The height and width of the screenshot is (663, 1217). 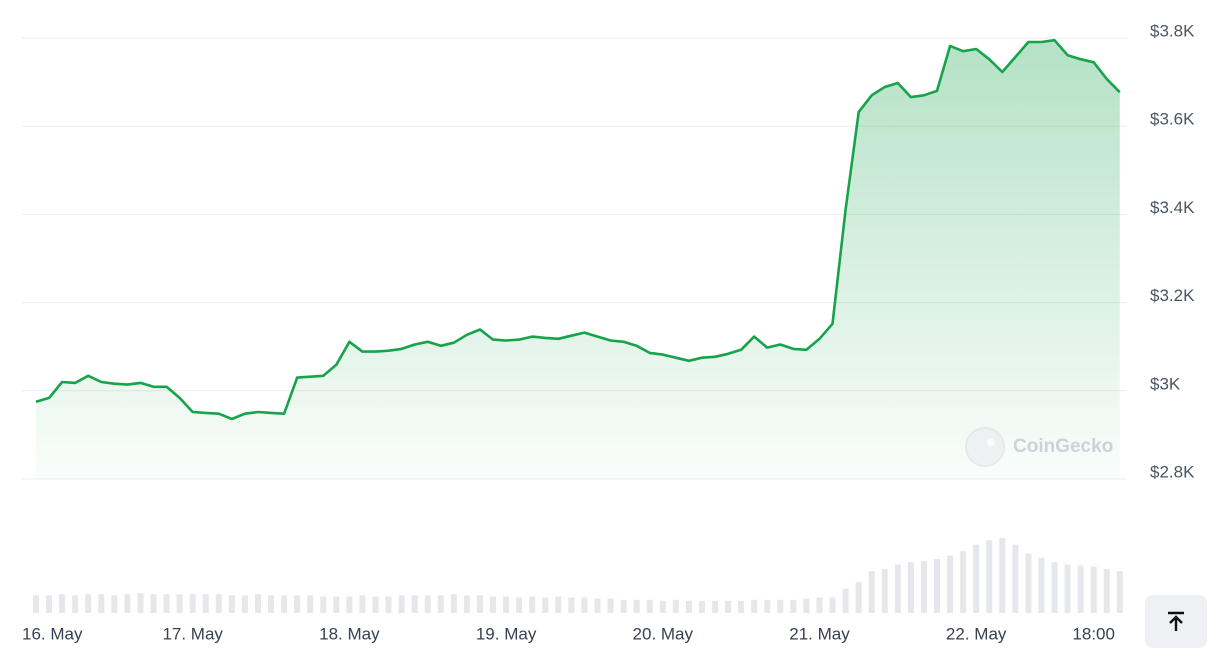 I want to click on watermark-text: CoinGecko, so click(x=1063, y=446).